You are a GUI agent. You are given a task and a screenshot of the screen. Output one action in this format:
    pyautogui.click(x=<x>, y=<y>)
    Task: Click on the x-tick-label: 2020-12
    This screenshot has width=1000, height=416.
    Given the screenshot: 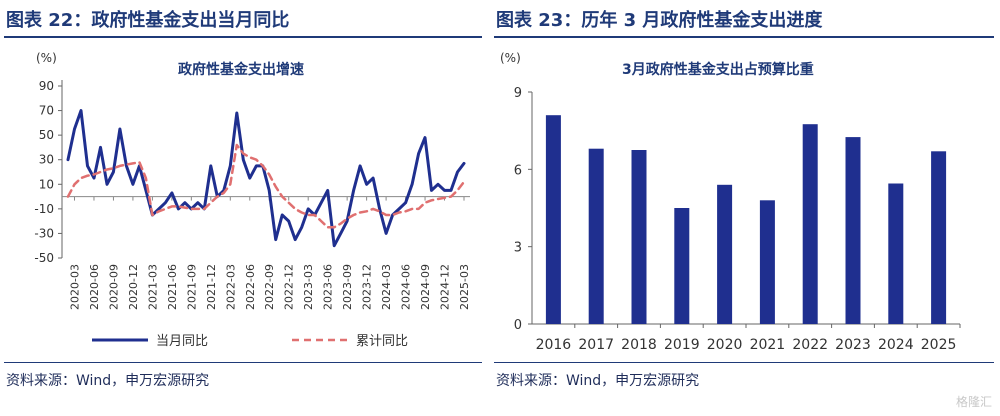 What is the action you would take?
    pyautogui.click(x=133, y=287)
    